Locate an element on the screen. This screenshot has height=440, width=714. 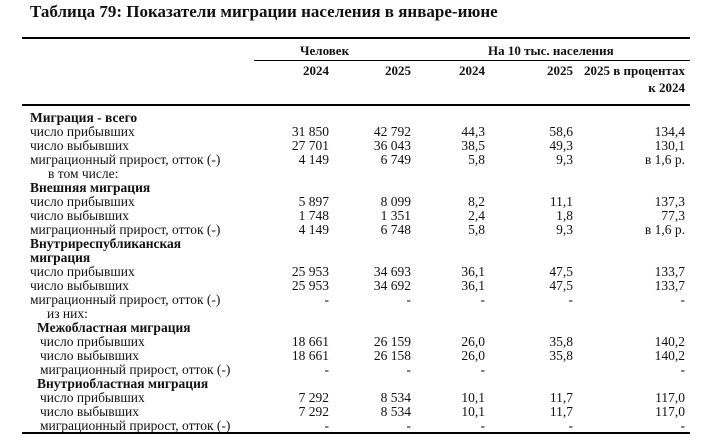
bottom-rule is located at coordinates (356, 433).